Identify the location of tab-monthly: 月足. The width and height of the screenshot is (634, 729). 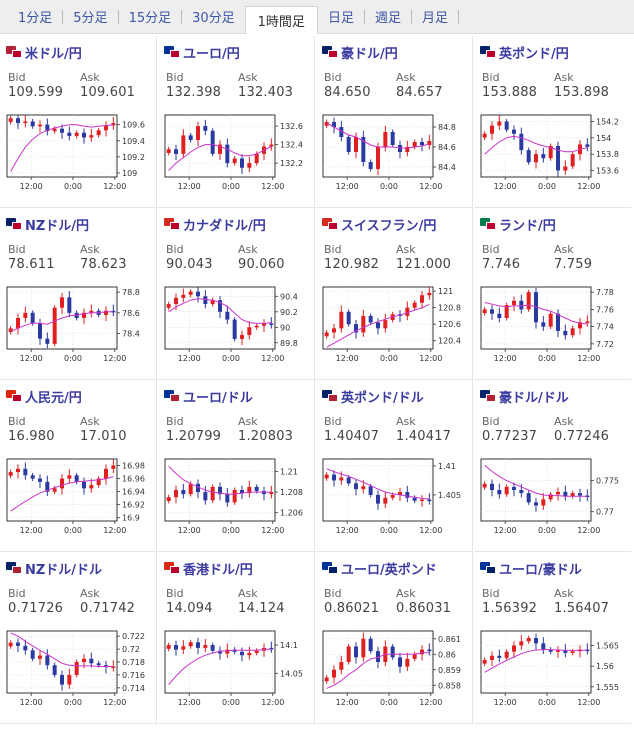
(434, 18).